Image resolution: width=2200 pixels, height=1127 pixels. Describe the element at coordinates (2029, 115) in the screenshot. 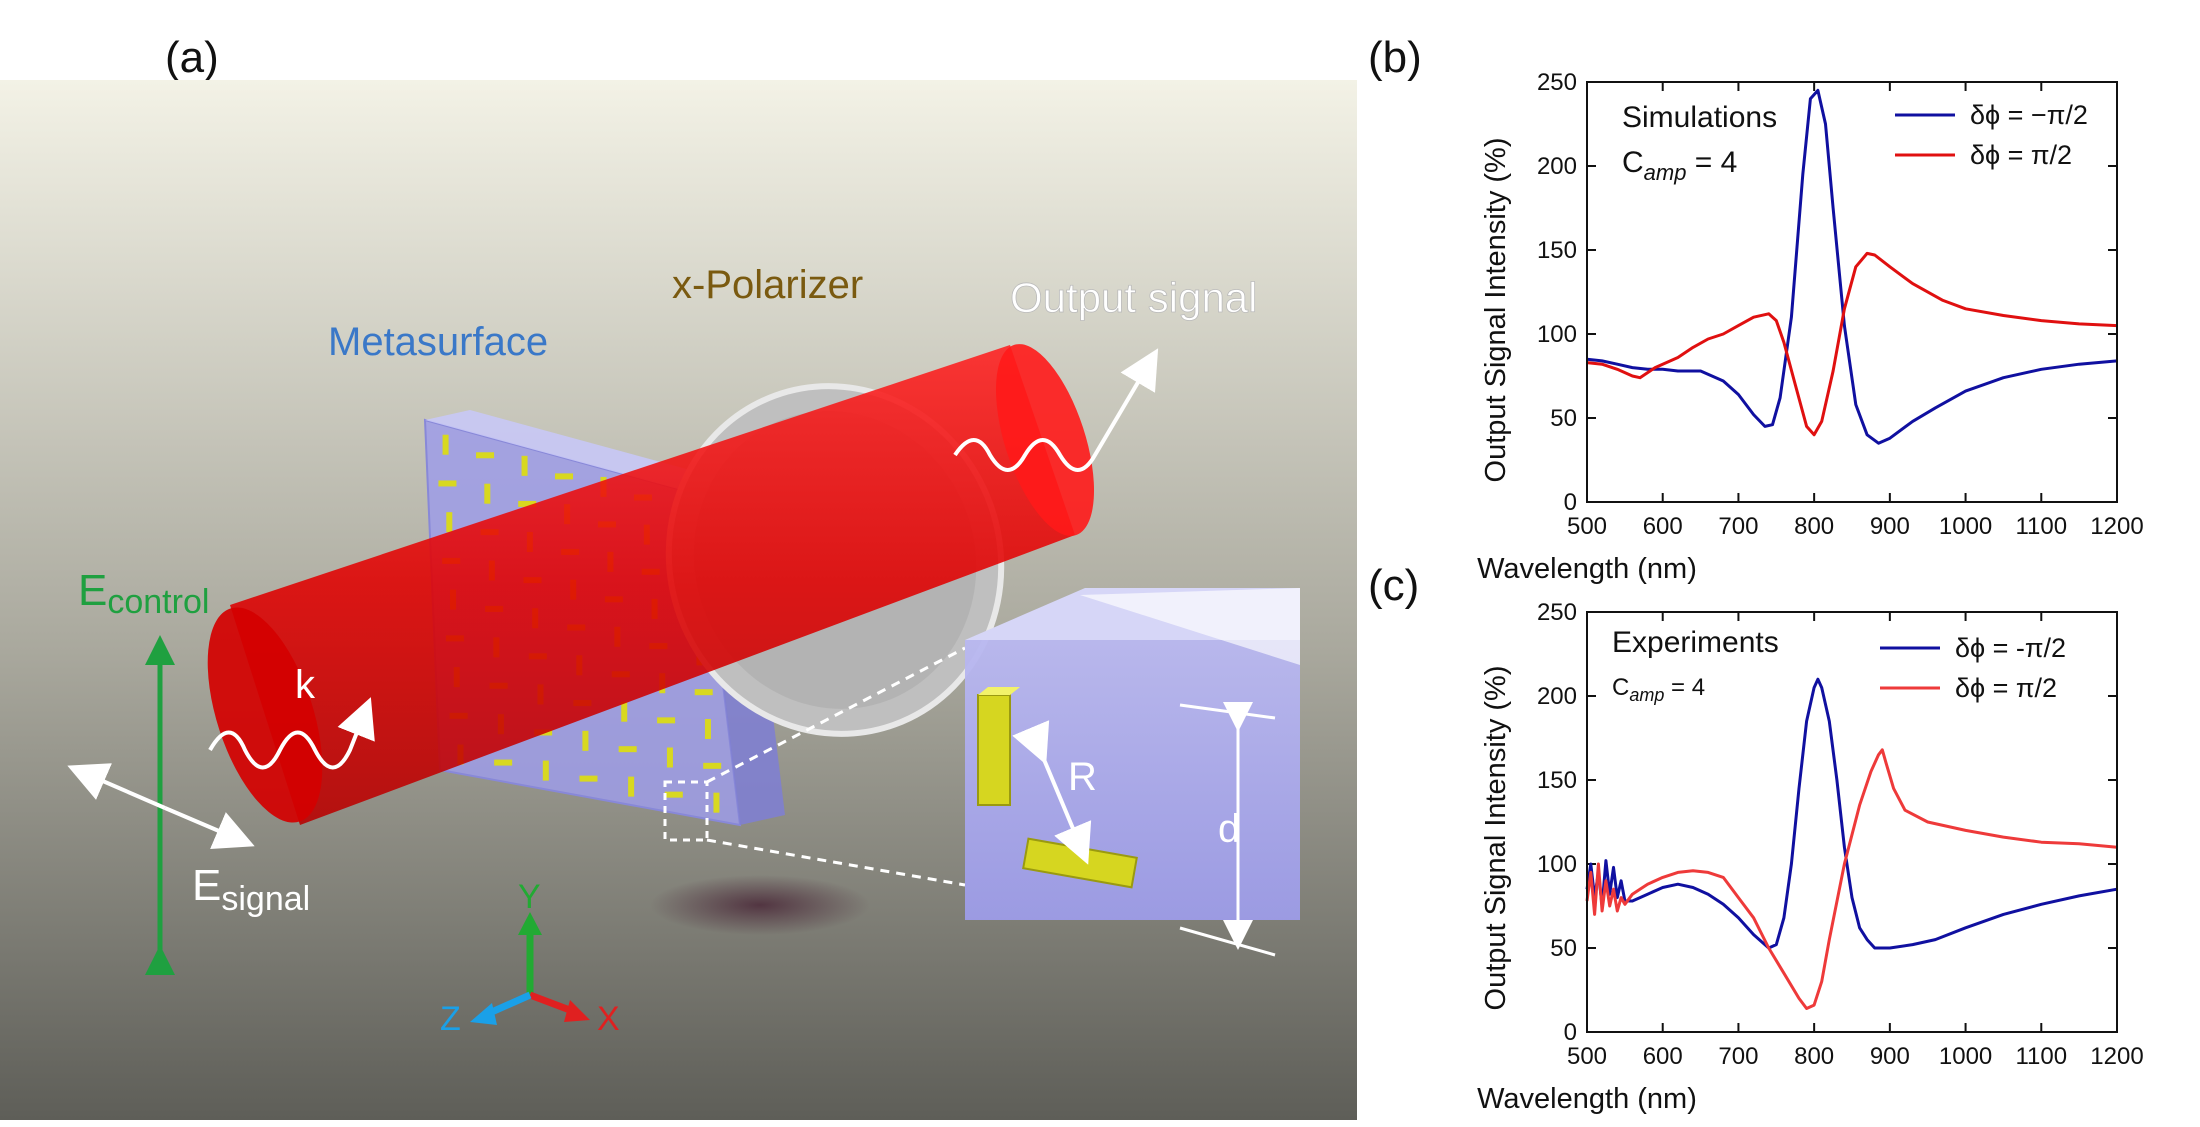

I see `legend-label-0: δϕ = −π/2` at that location.